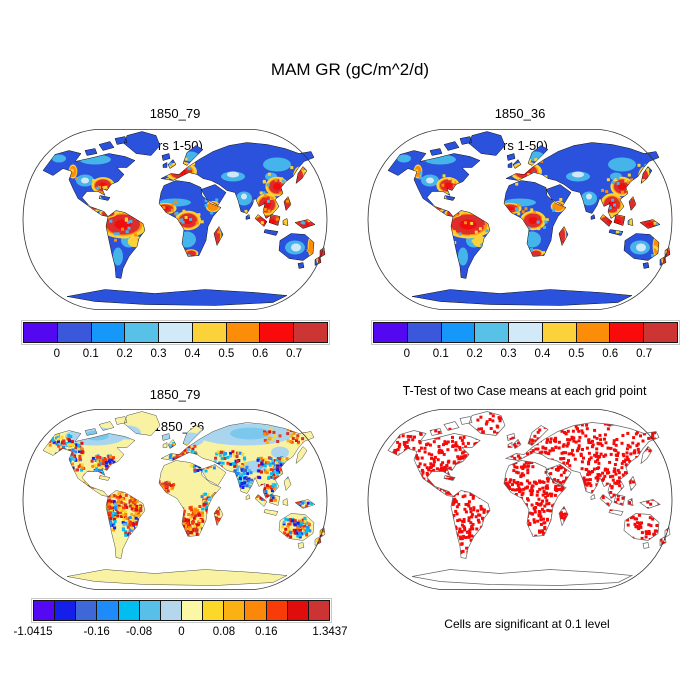 The width and height of the screenshot is (700, 700). Describe the element at coordinates (175, 394) in the screenshot. I see `diff-case-a: 1850_79` at that location.